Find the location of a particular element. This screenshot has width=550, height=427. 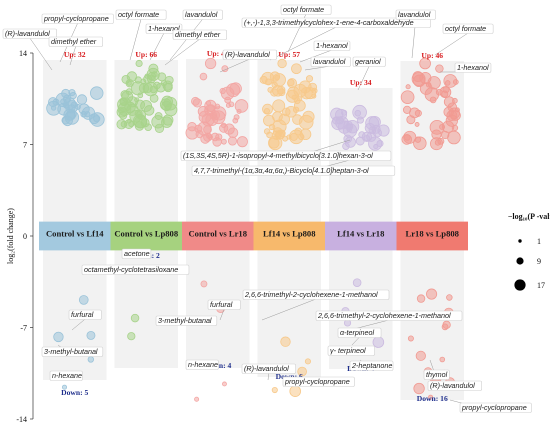

legend-title: −log₁₀(P -value) is located at coordinates (529, 216).